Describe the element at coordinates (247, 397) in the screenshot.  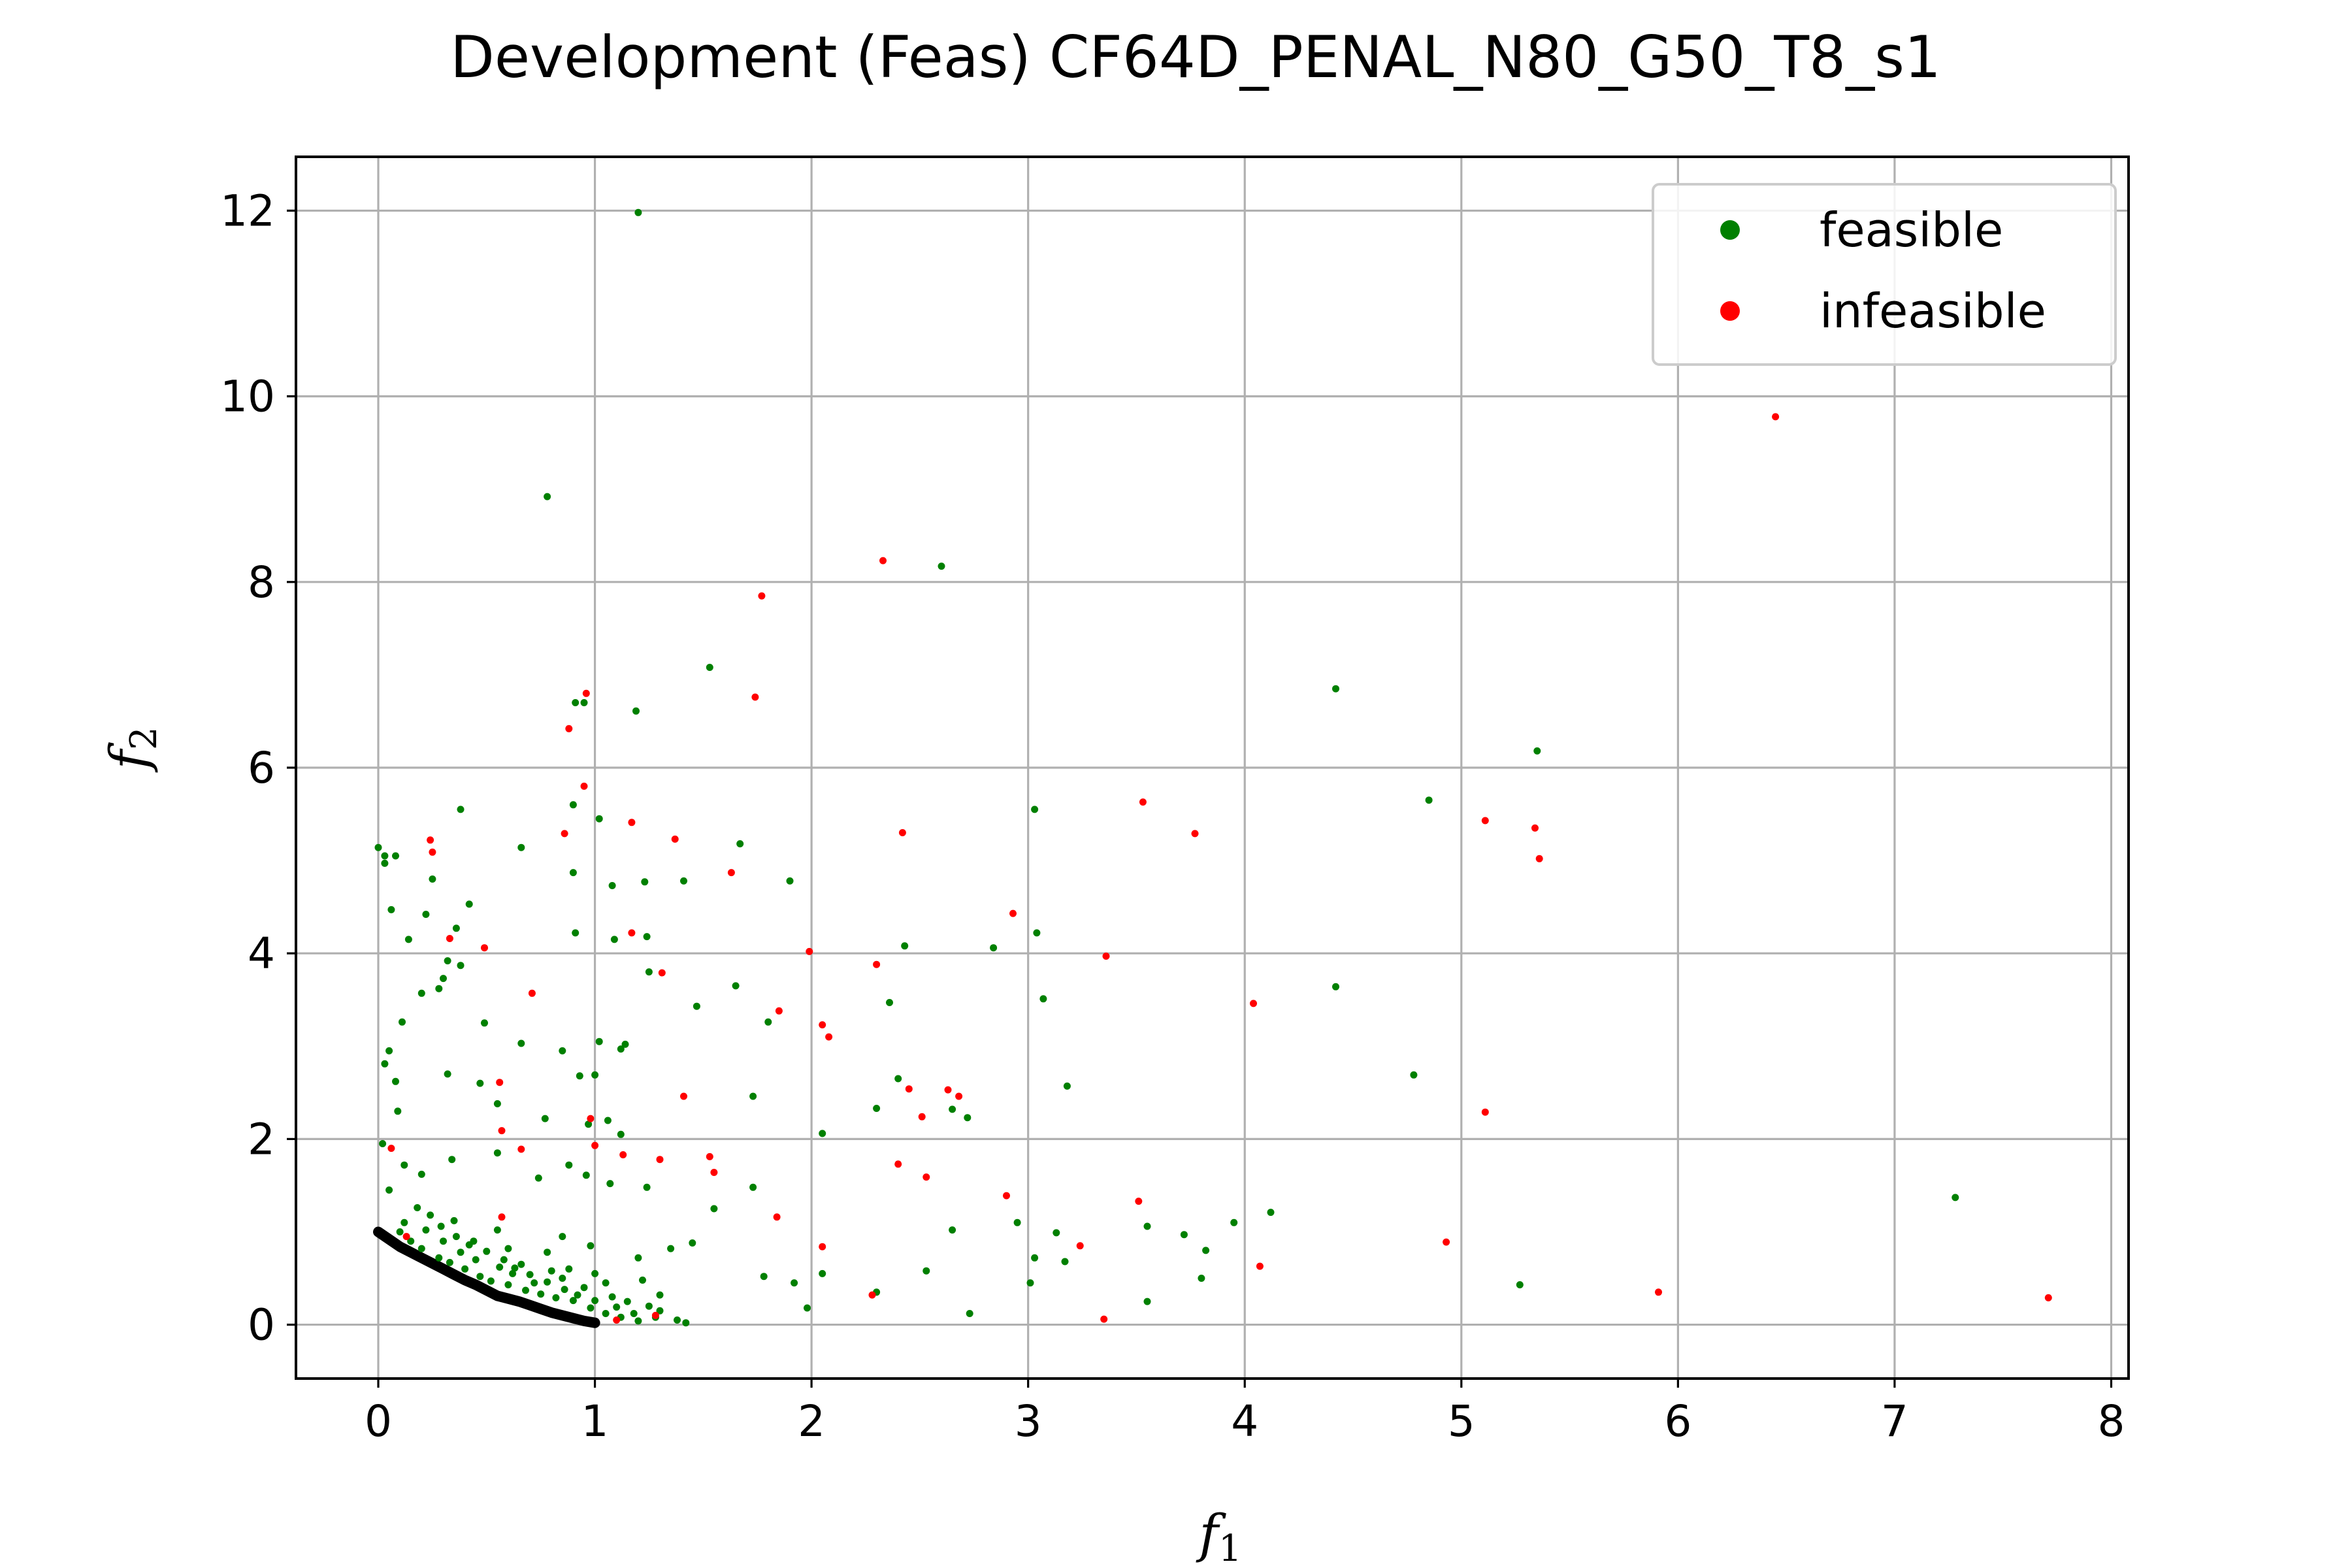
I see `y-tick-label: 10` at that location.